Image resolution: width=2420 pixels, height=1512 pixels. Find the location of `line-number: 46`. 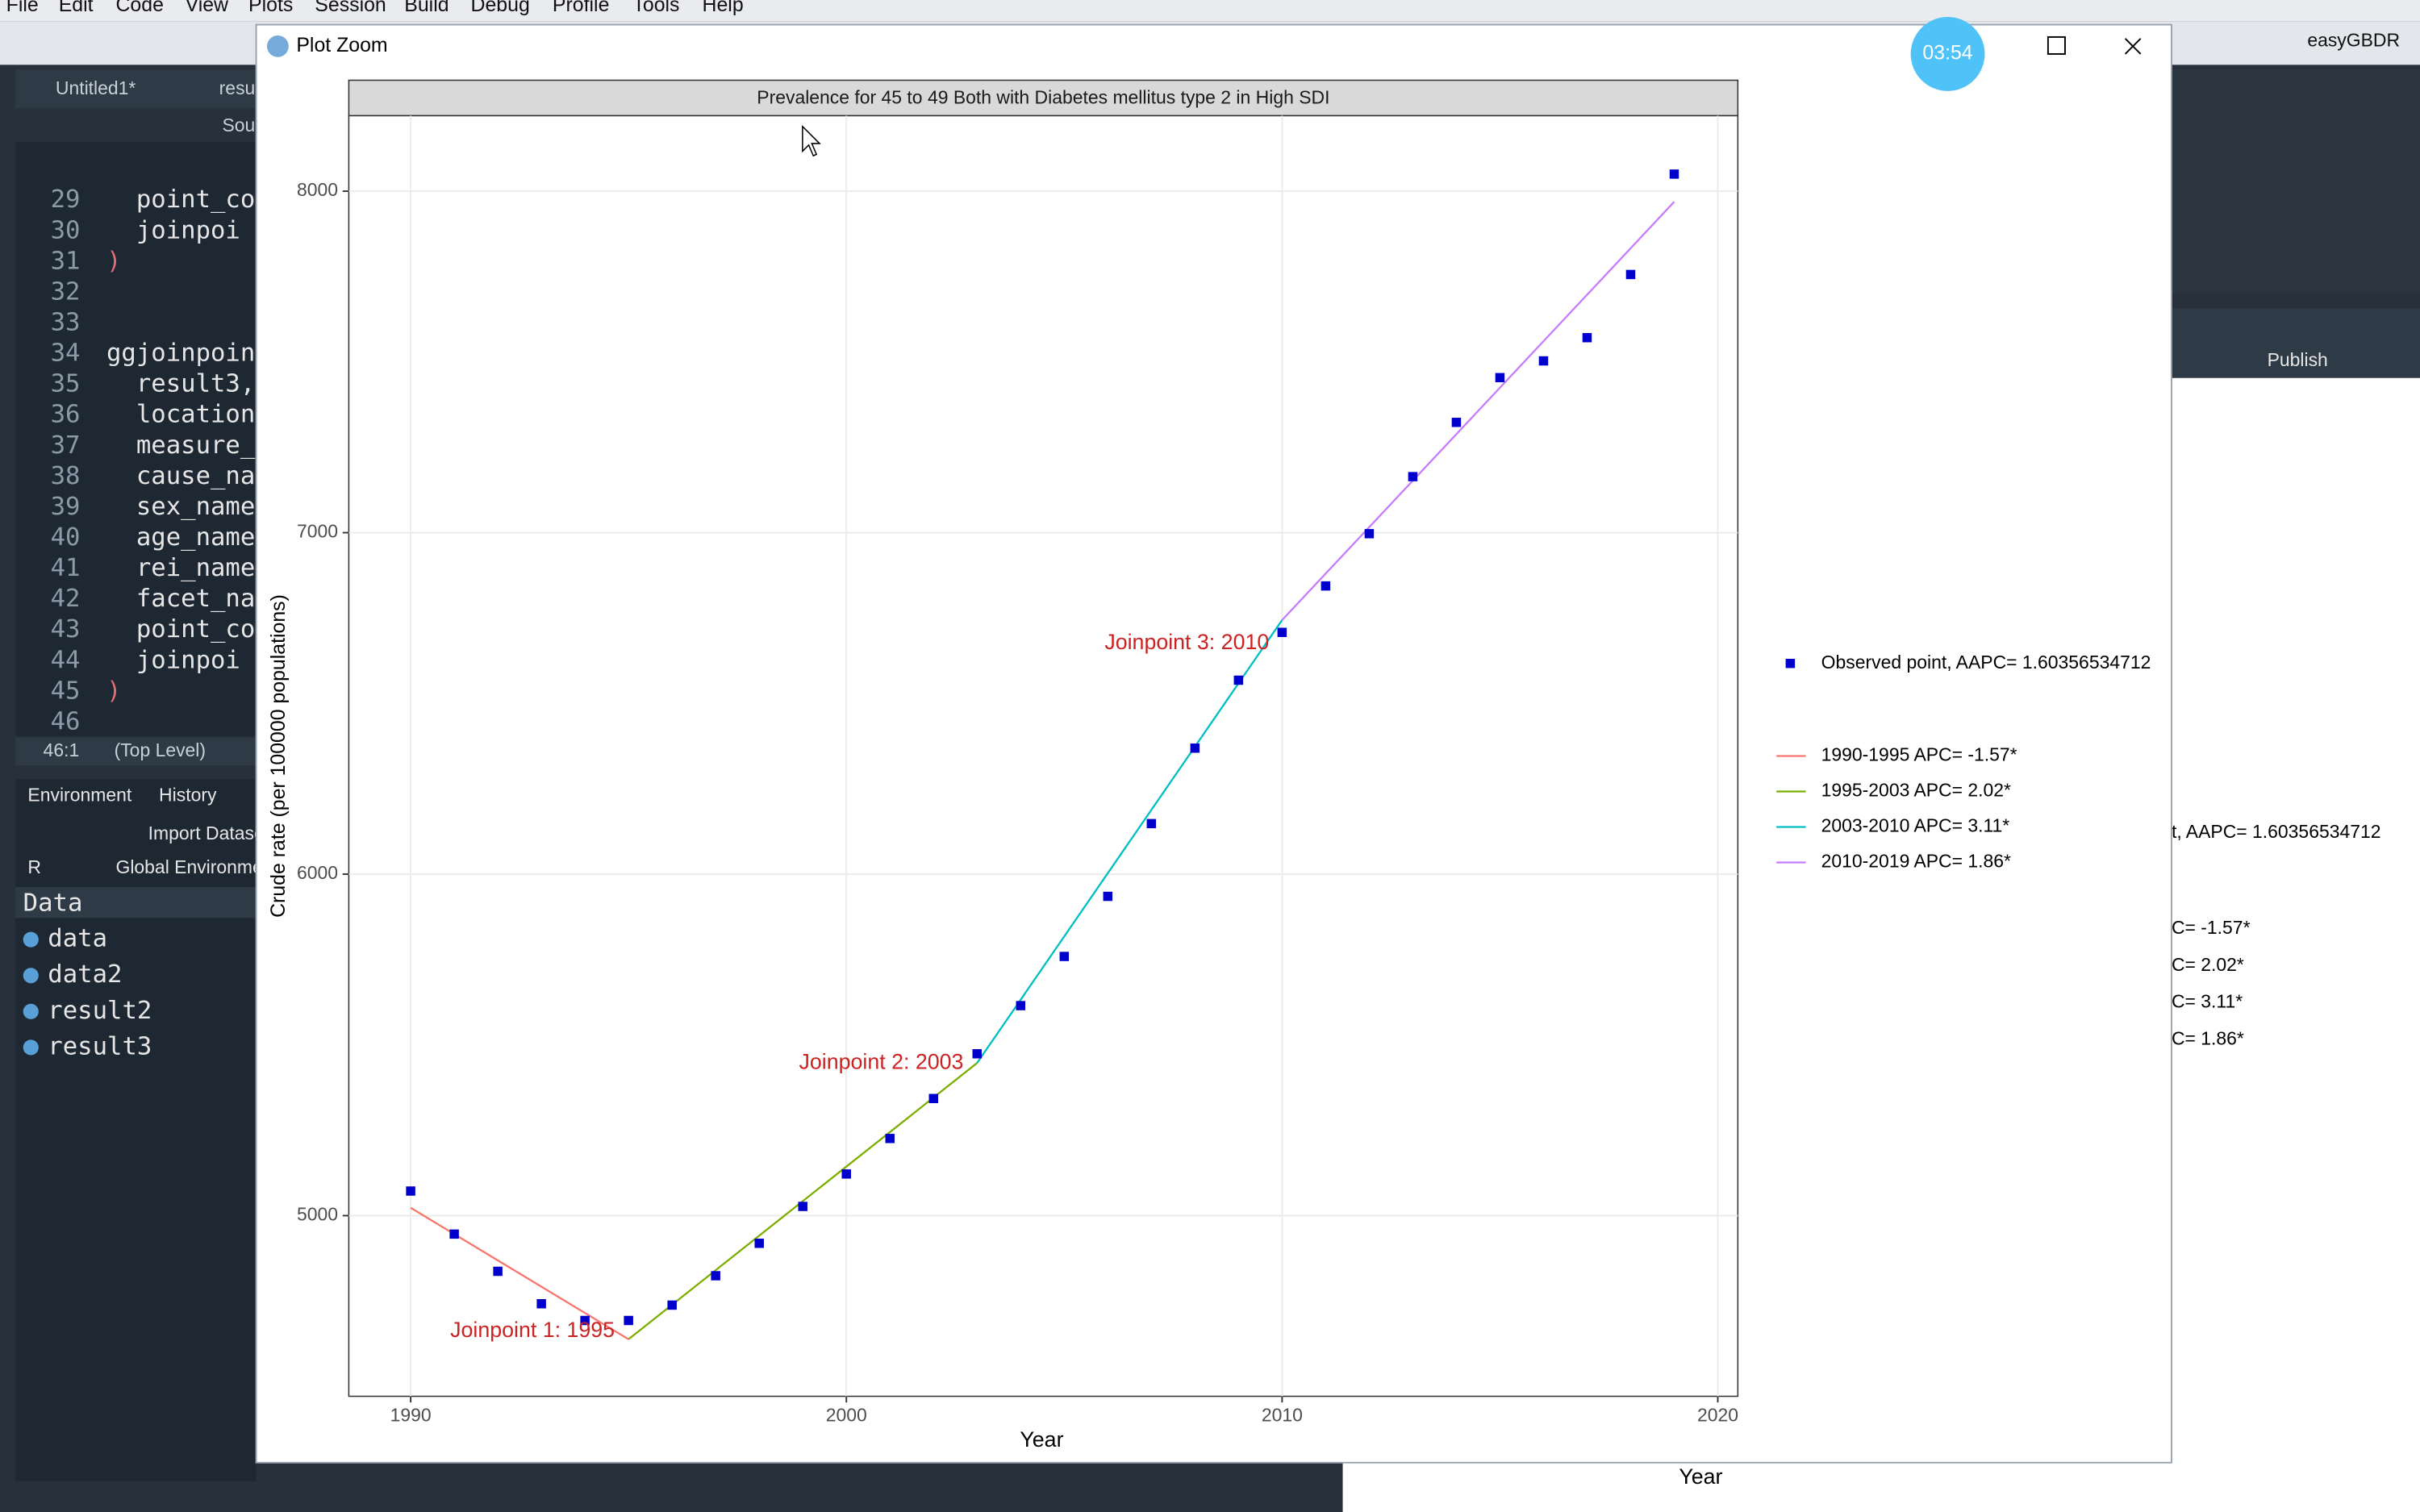

line-number: 46 is located at coordinates (66, 721).